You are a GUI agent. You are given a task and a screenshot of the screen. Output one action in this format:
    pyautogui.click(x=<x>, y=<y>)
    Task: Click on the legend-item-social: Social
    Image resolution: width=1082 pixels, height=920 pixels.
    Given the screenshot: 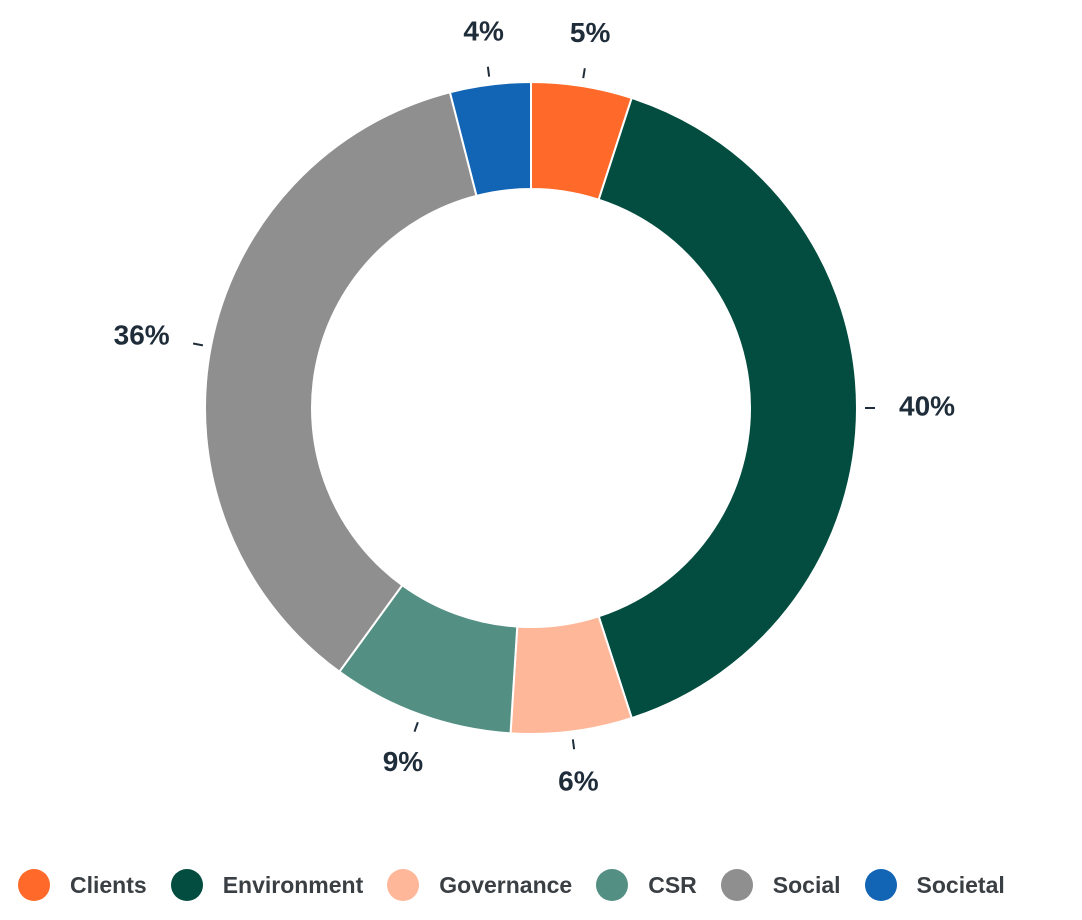 What is the action you would take?
    pyautogui.click(x=780, y=885)
    